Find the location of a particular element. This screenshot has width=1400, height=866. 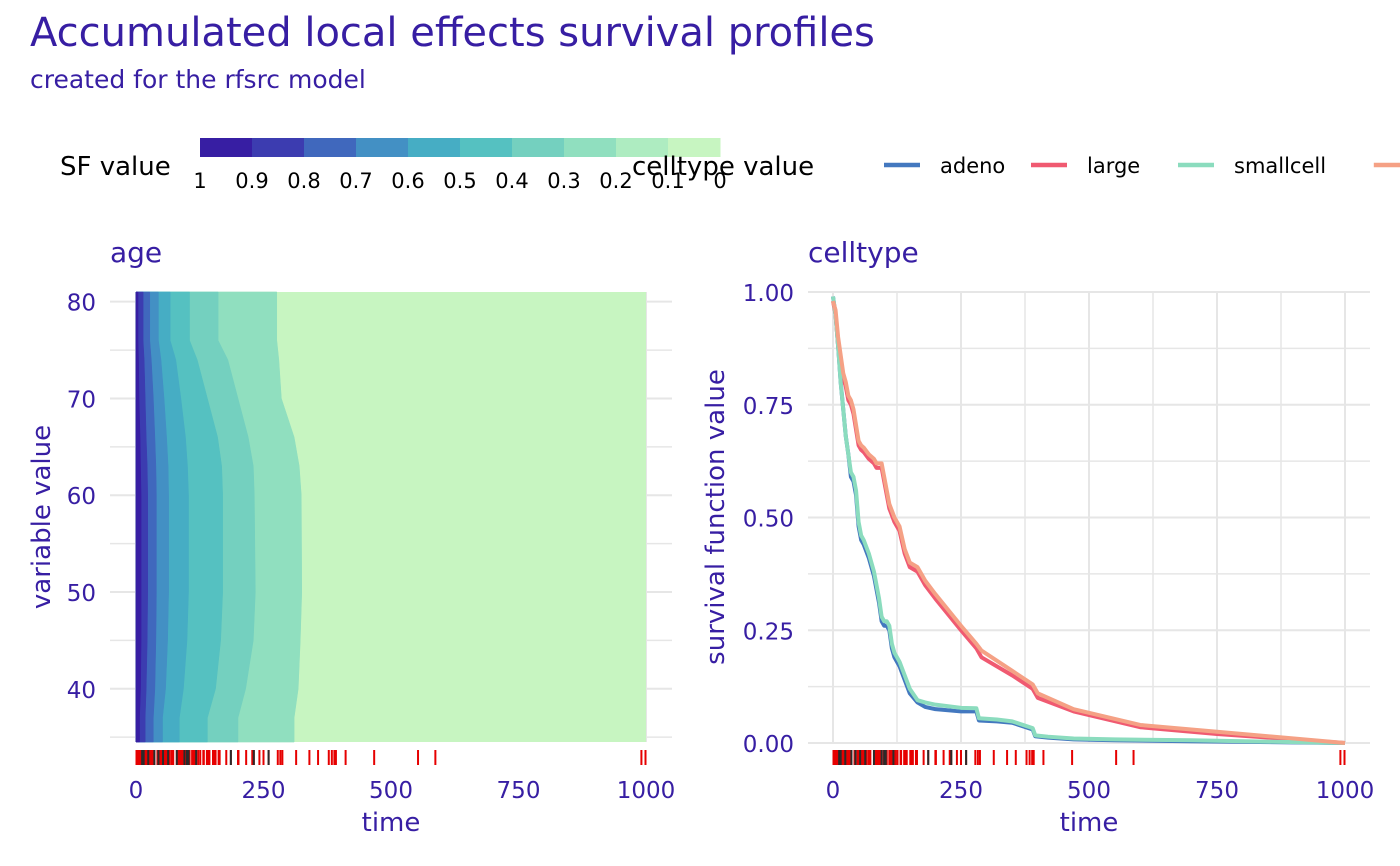

age-x-tick-label: 1000 is located at coordinates (646, 791).